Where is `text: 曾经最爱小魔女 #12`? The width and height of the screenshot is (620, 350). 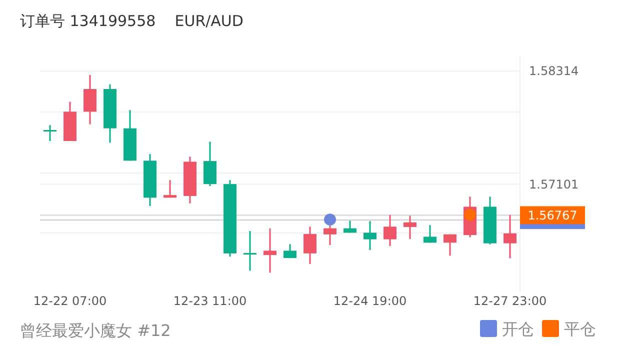
text: 曾经最爱小魔女 #12 is located at coordinates (95, 330).